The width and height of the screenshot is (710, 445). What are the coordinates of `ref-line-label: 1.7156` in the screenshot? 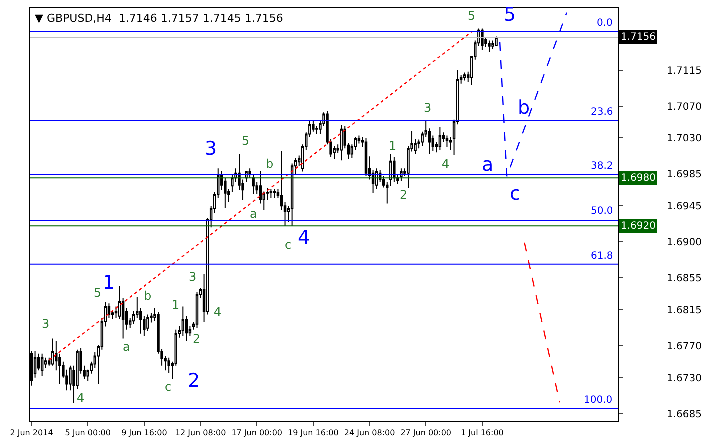 It's located at (638, 37).